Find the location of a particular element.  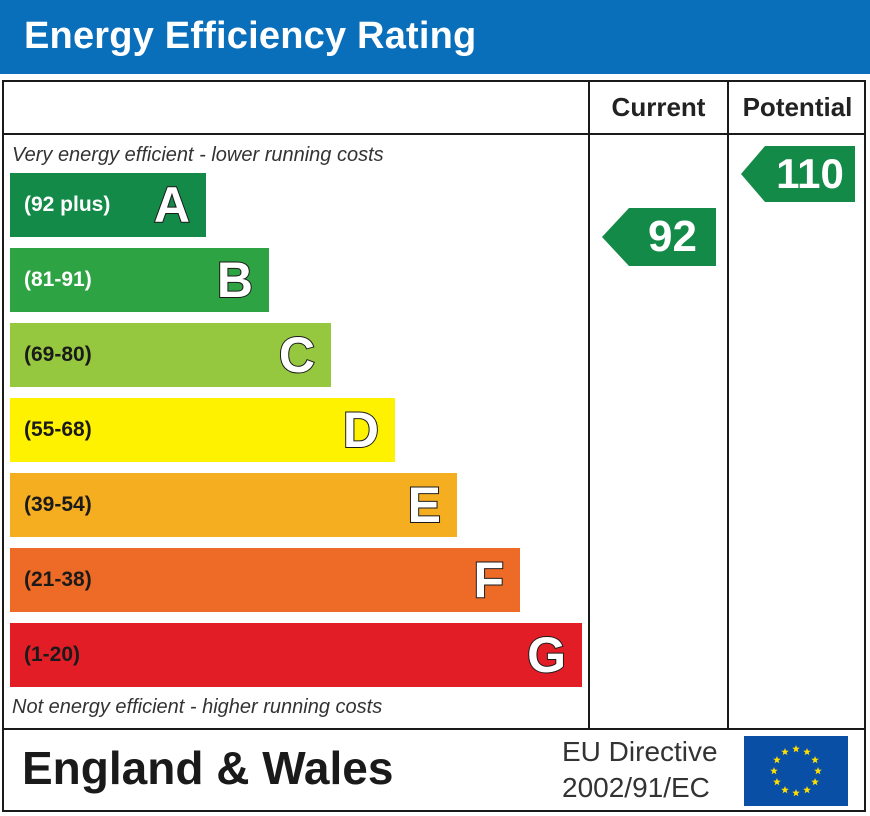

header-bar: Energy Efficiency Rating is located at coordinates (435, 37).